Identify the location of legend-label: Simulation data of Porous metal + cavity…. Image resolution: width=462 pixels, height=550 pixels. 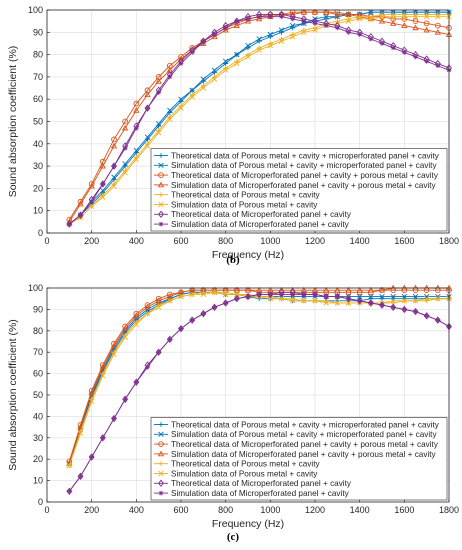
(304, 165).